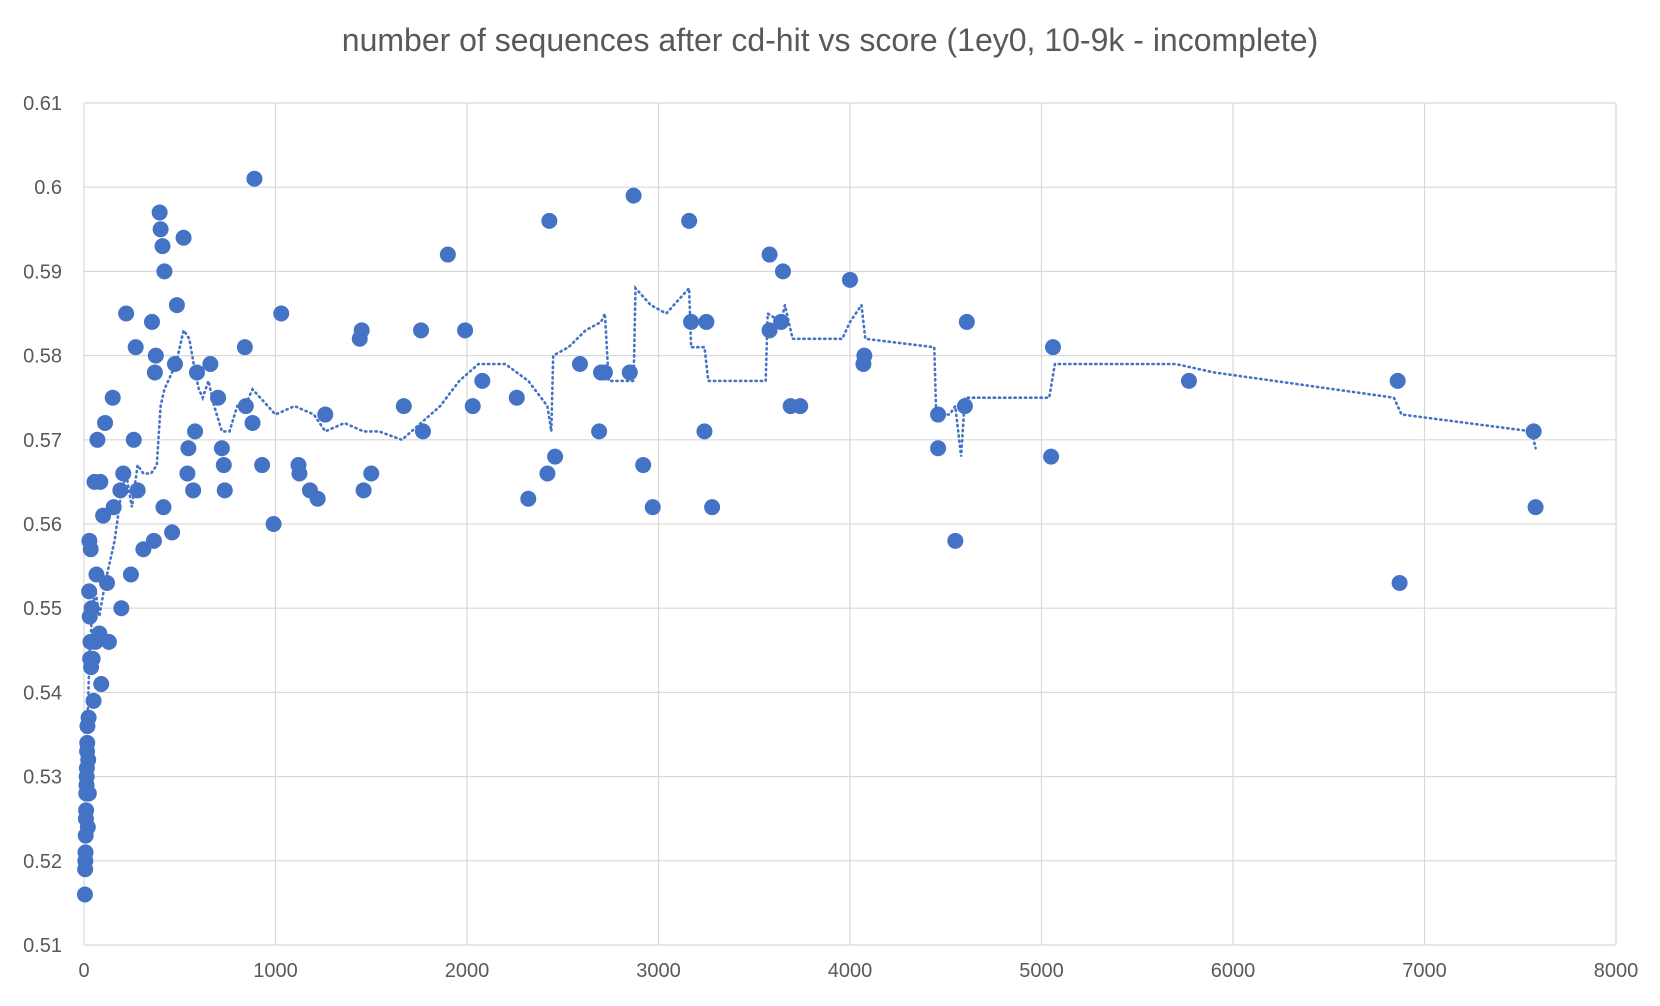 This screenshot has width=1660, height=1006. What do you see at coordinates (42, 862) in the screenshot?
I see `y-tick-label: 0.52` at bounding box center [42, 862].